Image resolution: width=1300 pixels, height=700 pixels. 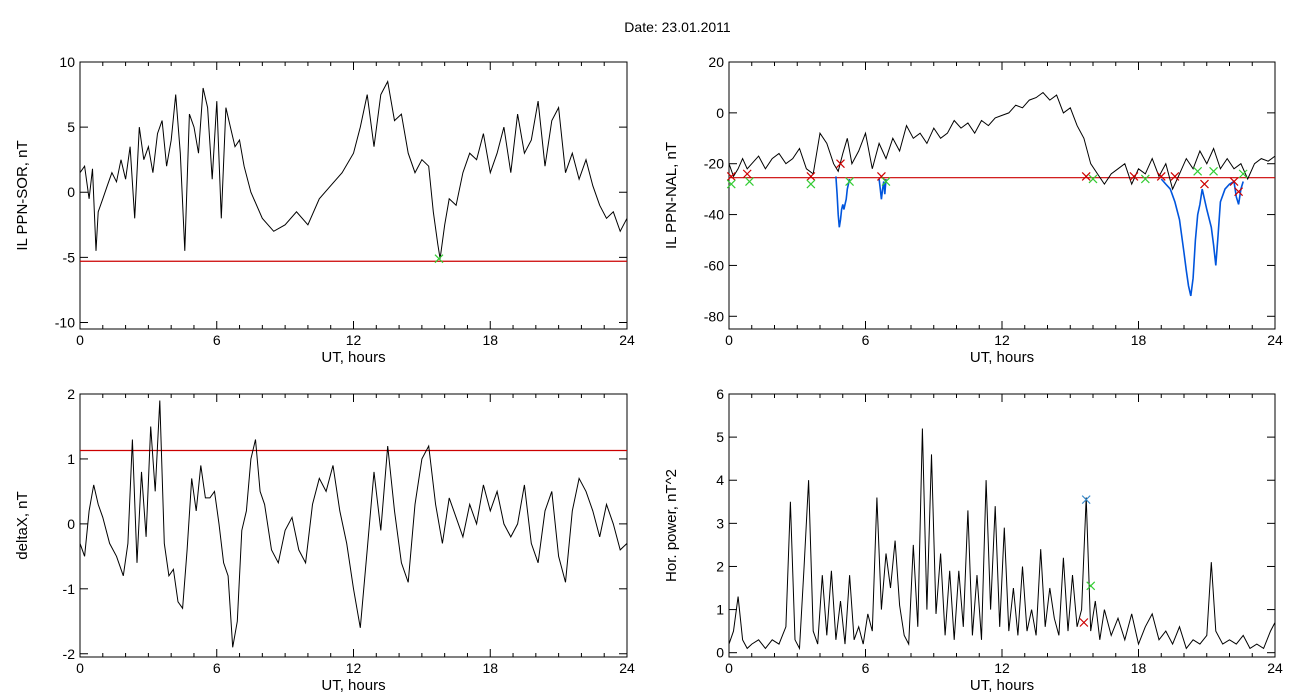 I want to click on y-tick-label: 6, so click(x=720, y=394).